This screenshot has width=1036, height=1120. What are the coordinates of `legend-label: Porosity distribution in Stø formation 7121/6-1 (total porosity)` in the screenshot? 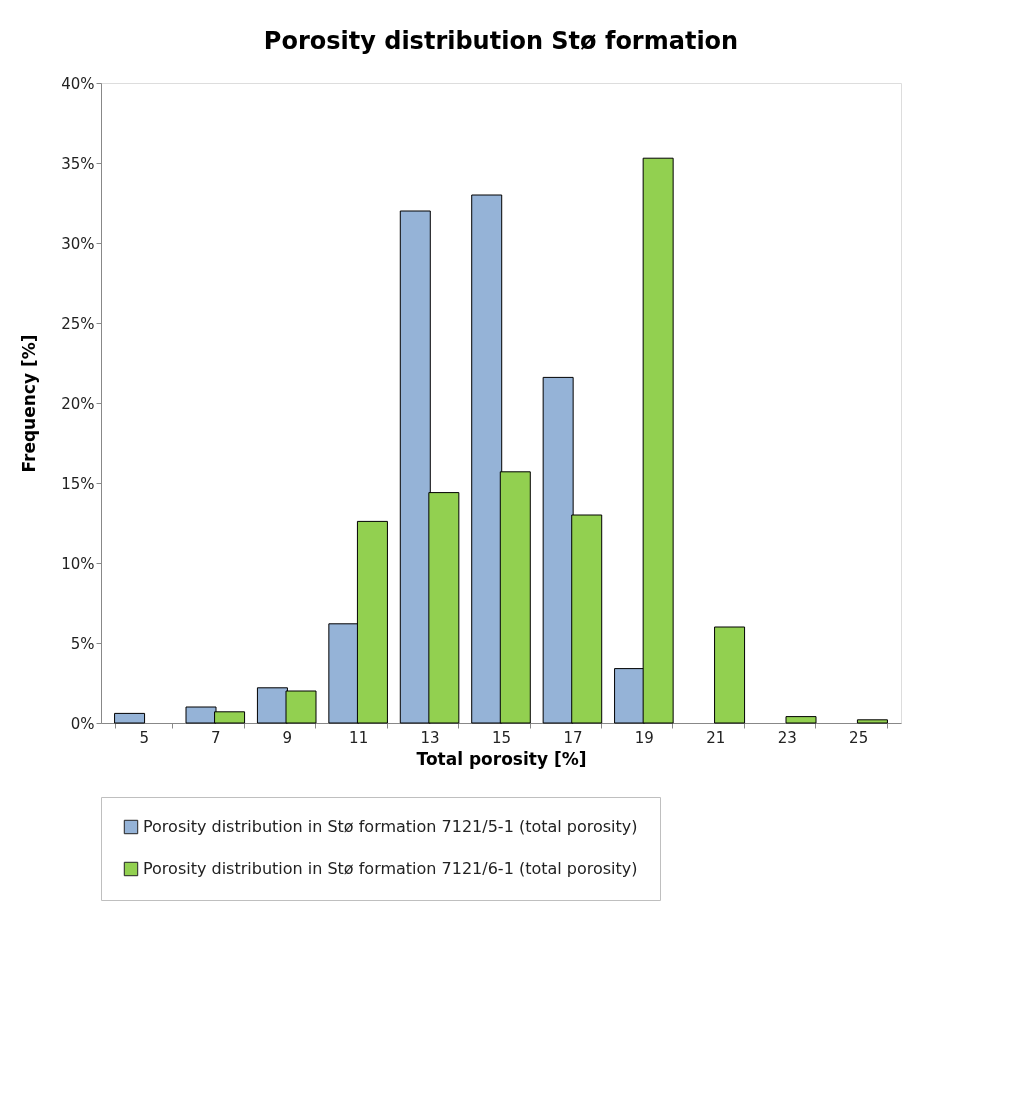 It's located at (390, 868).